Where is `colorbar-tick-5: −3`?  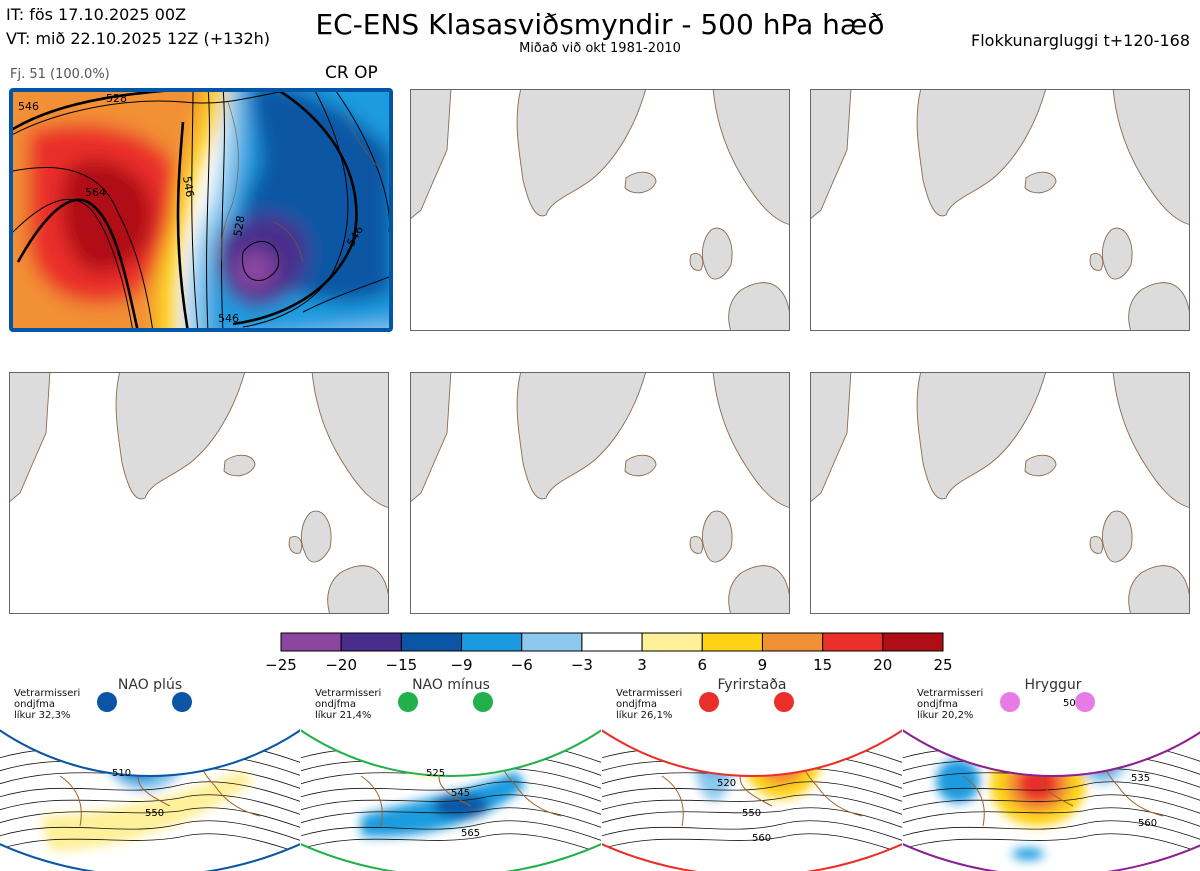
colorbar-tick-5: −3 is located at coordinates (581, 665).